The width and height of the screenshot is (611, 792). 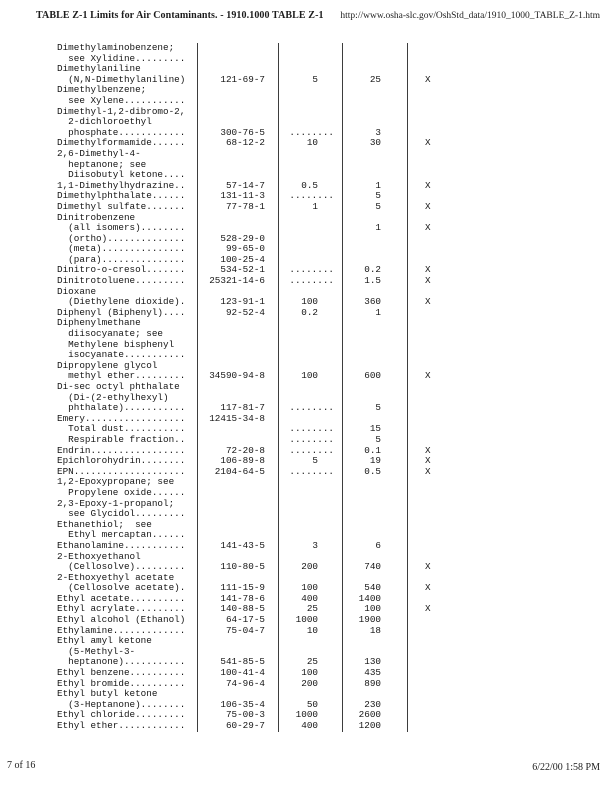 I want to click on mgm3-cell: 230, so click(x=374, y=705).